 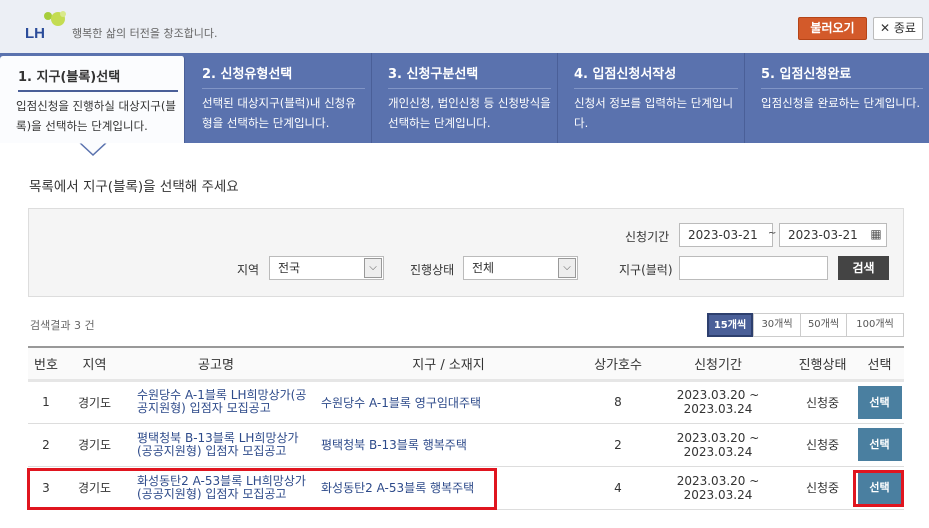 I want to click on period-label: 신청기간, so click(x=647, y=237).